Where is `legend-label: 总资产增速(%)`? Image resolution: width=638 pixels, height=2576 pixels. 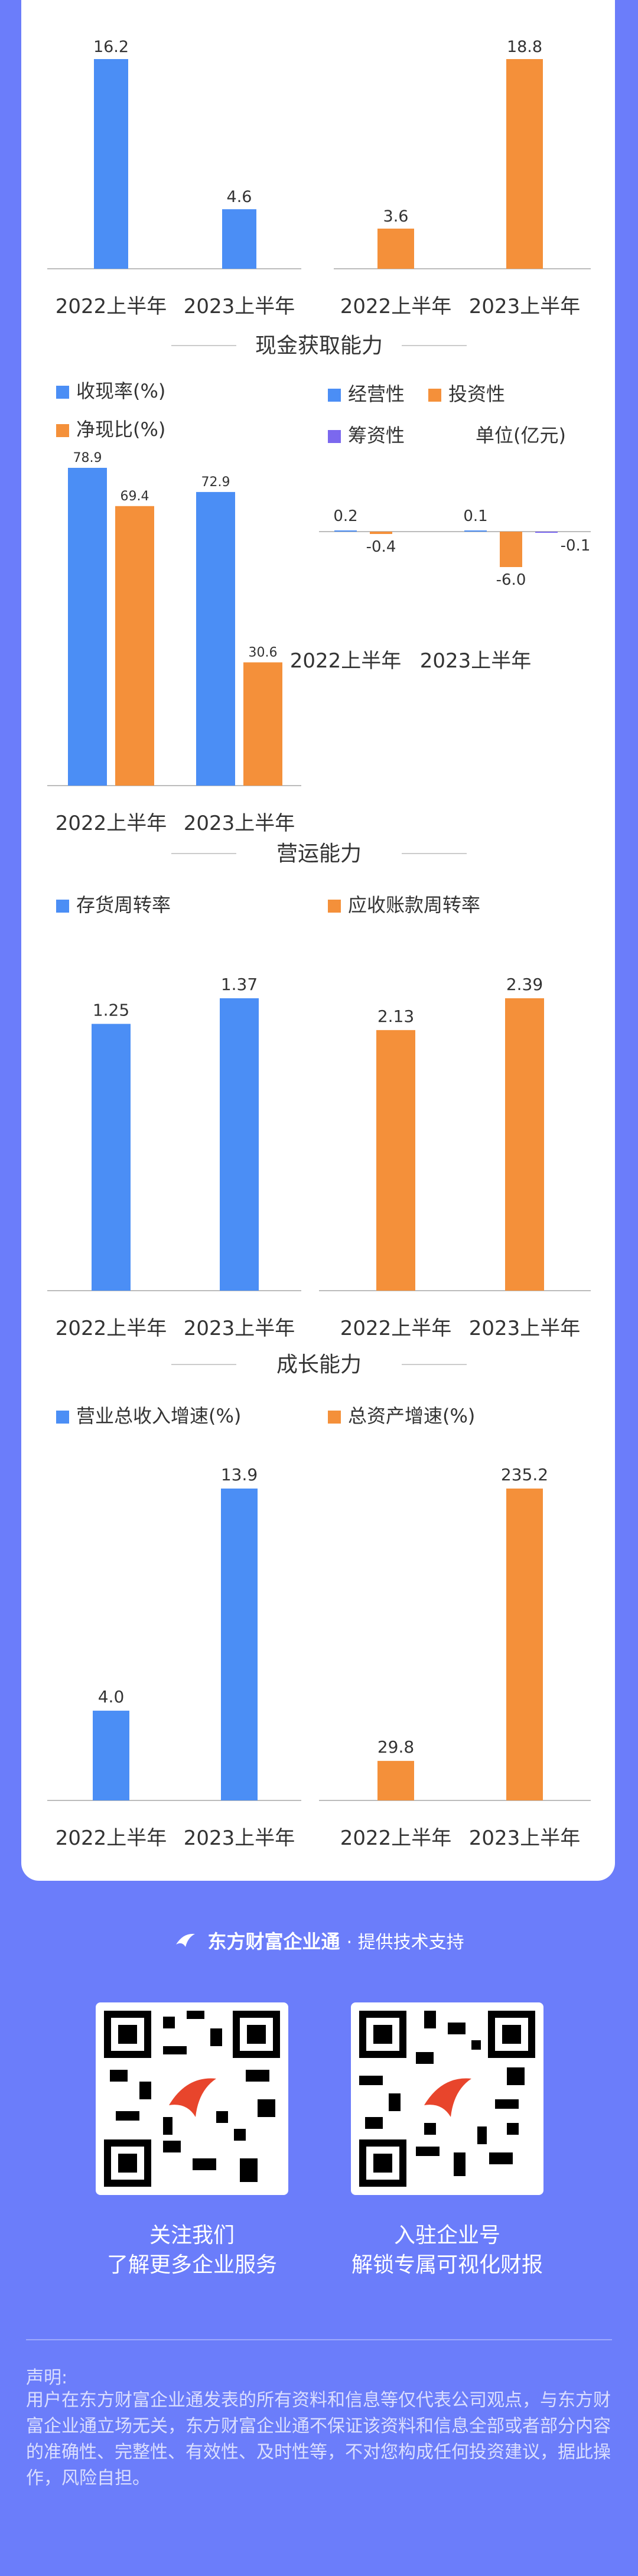
legend-label: 总资产增速(%) is located at coordinates (411, 1416).